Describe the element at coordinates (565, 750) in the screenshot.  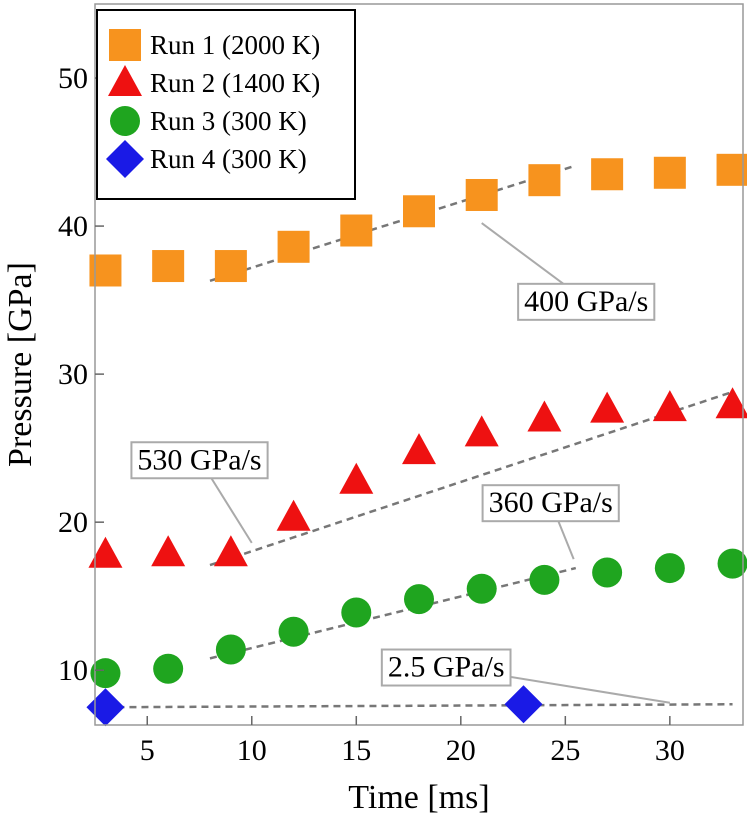
I see `x-tick-label: 25` at that location.